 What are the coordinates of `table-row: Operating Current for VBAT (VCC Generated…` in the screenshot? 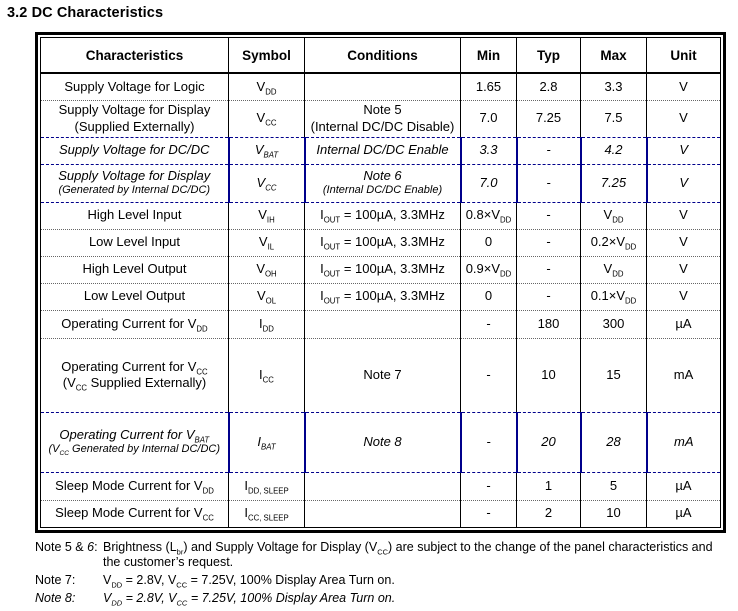 It's located at (380, 442).